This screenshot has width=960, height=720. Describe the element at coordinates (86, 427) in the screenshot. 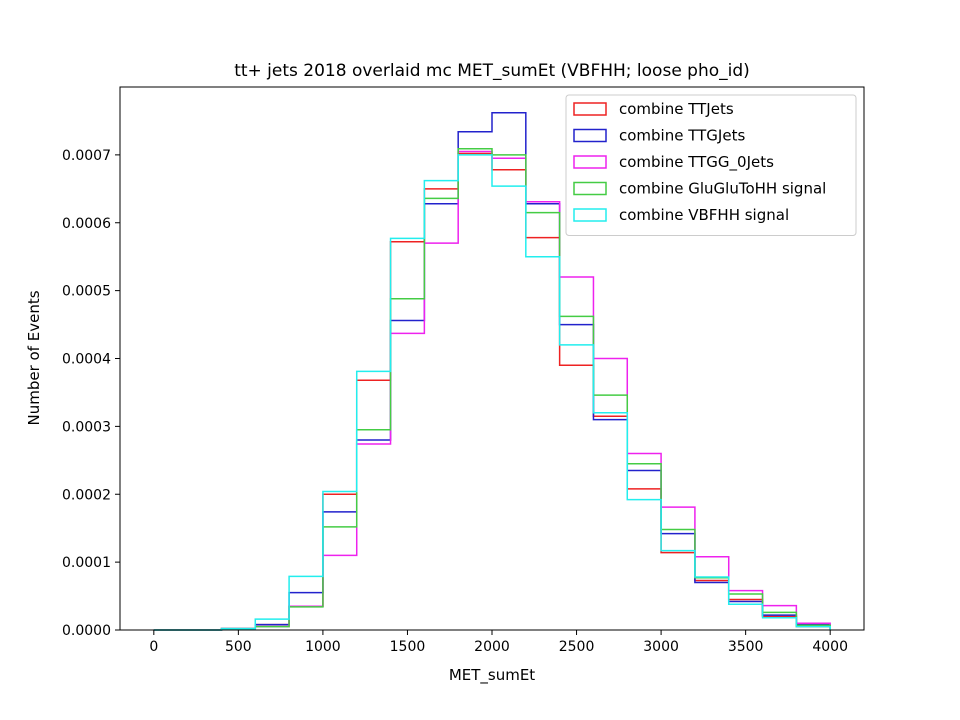

I see `y-tick-label: 0.0003` at that location.